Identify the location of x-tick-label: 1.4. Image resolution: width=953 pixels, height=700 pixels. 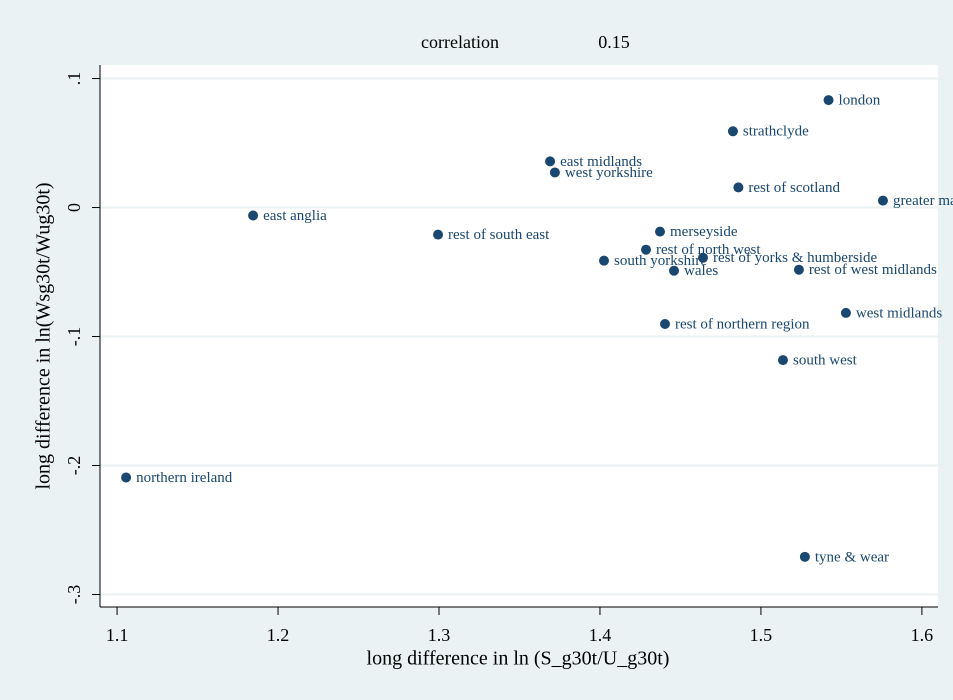
(600, 635).